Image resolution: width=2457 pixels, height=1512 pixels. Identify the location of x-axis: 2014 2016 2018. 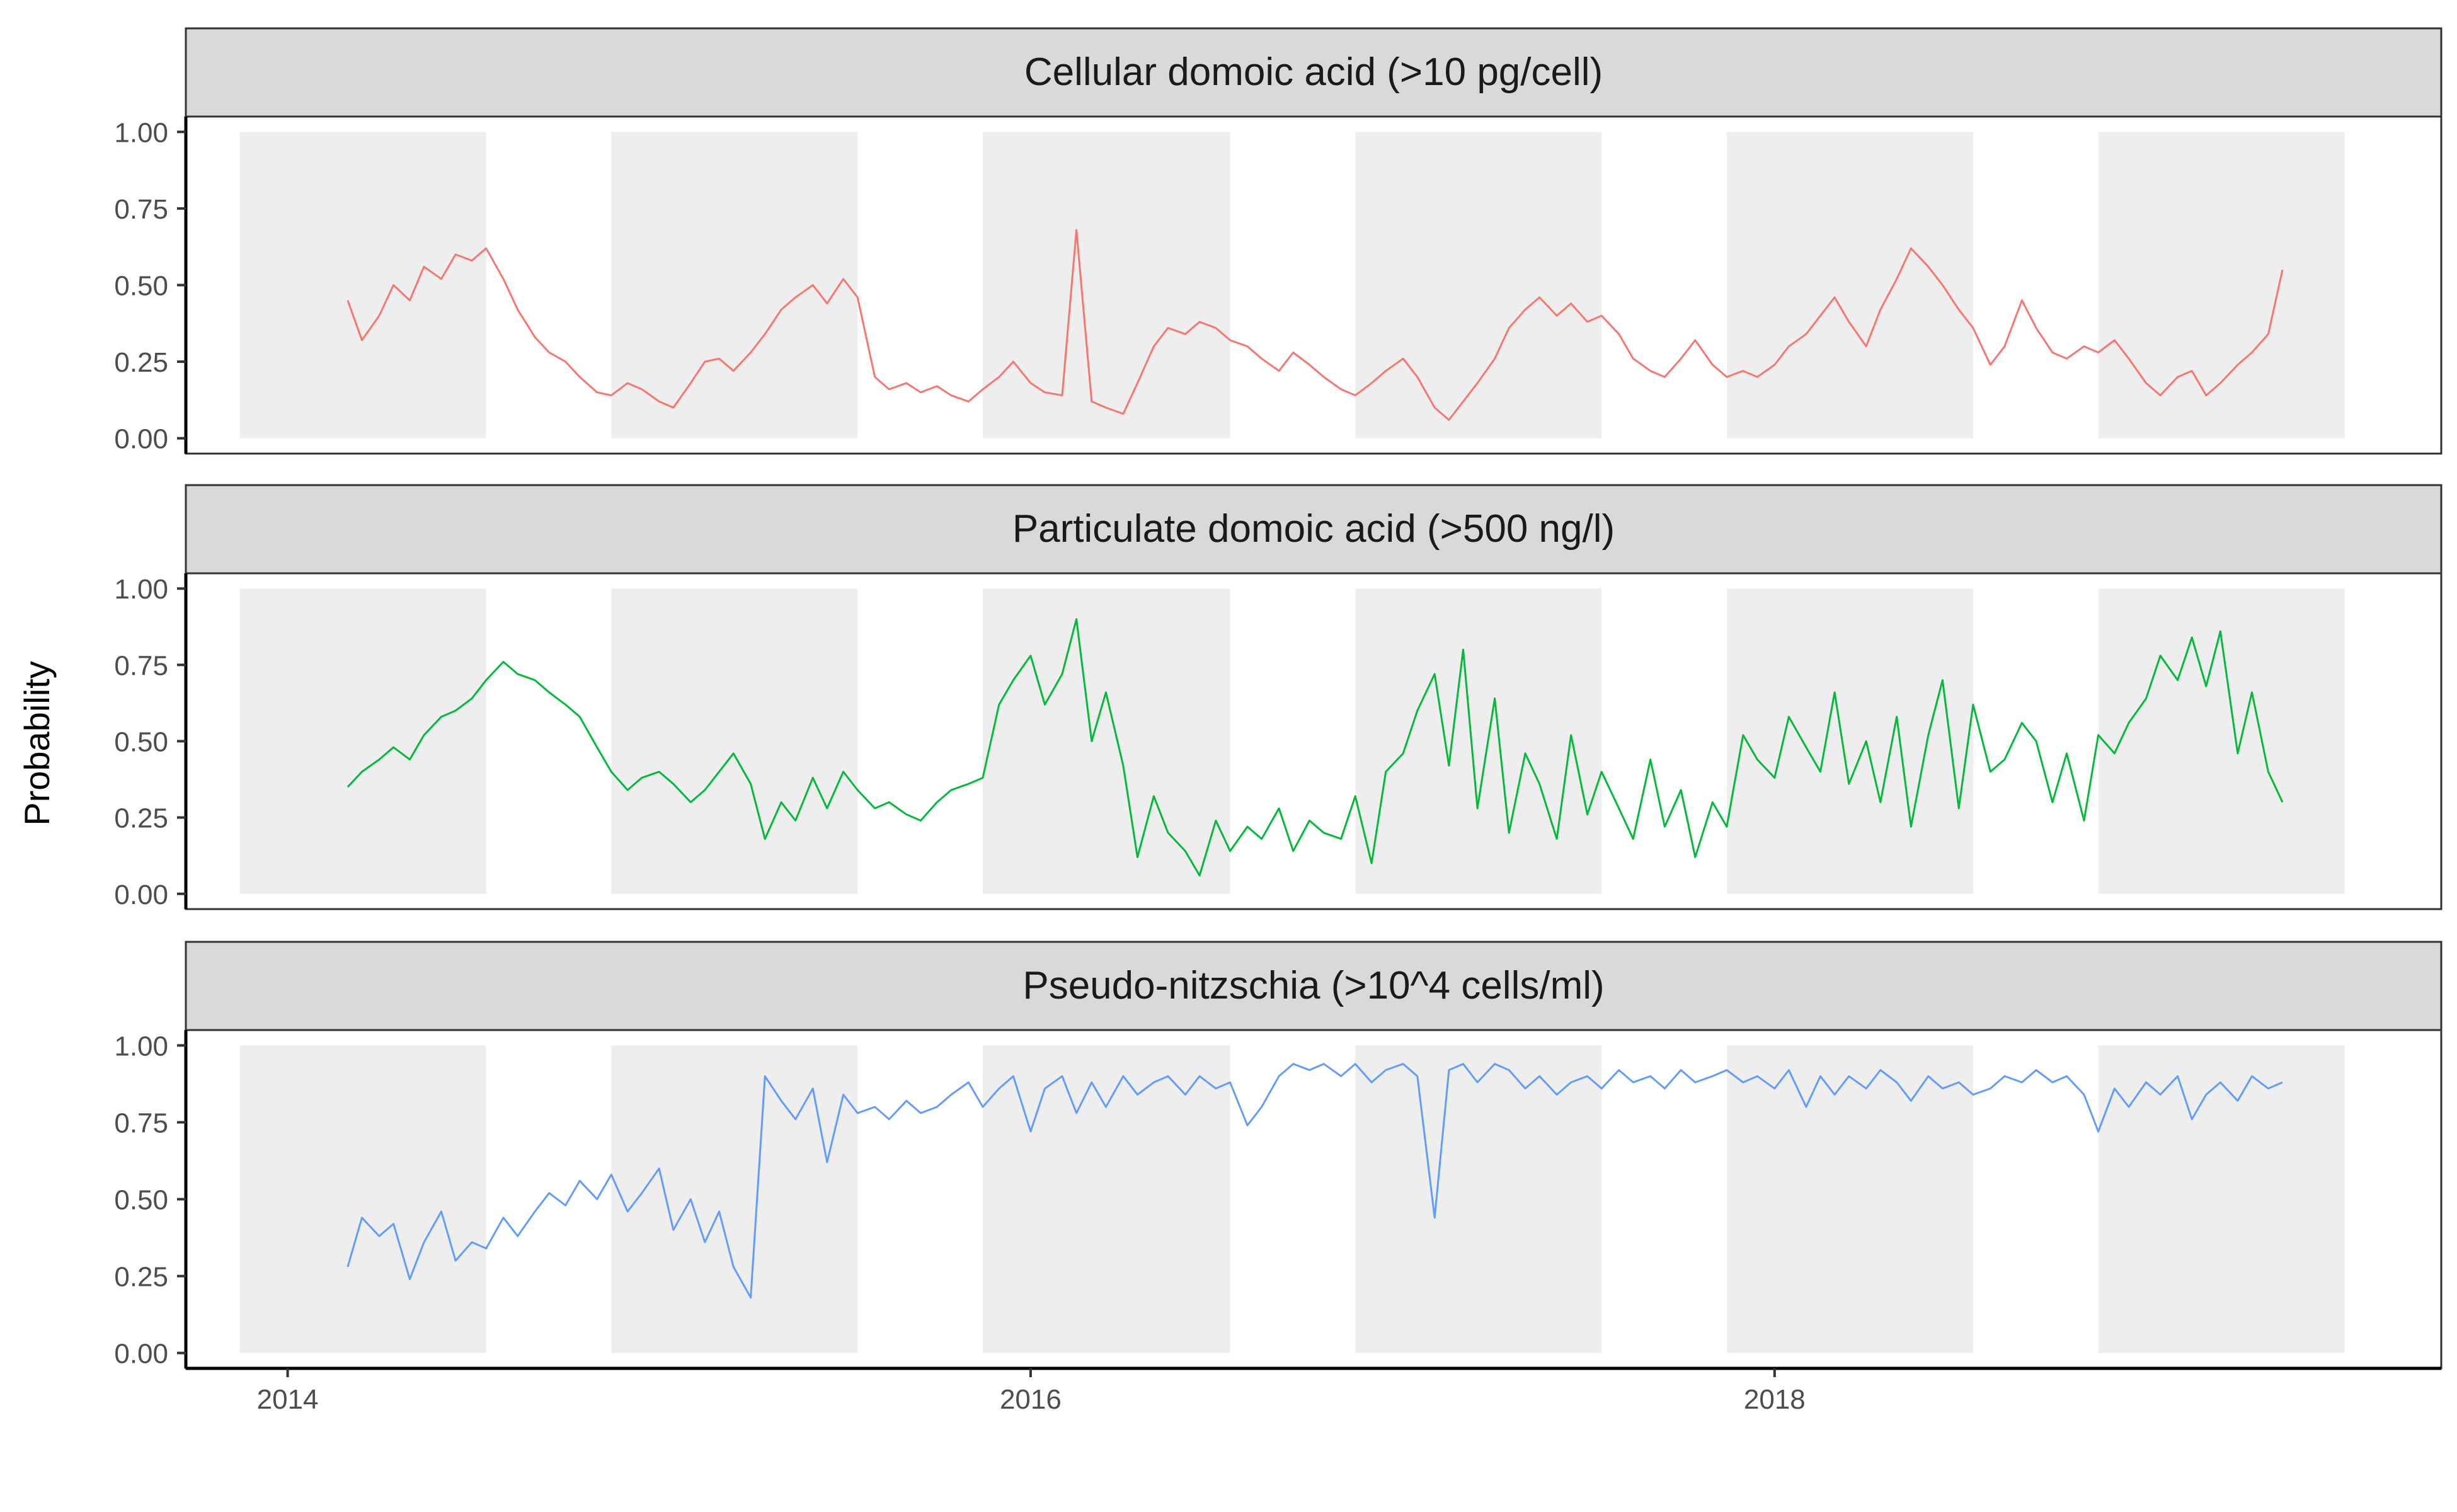
(1313, 1390).